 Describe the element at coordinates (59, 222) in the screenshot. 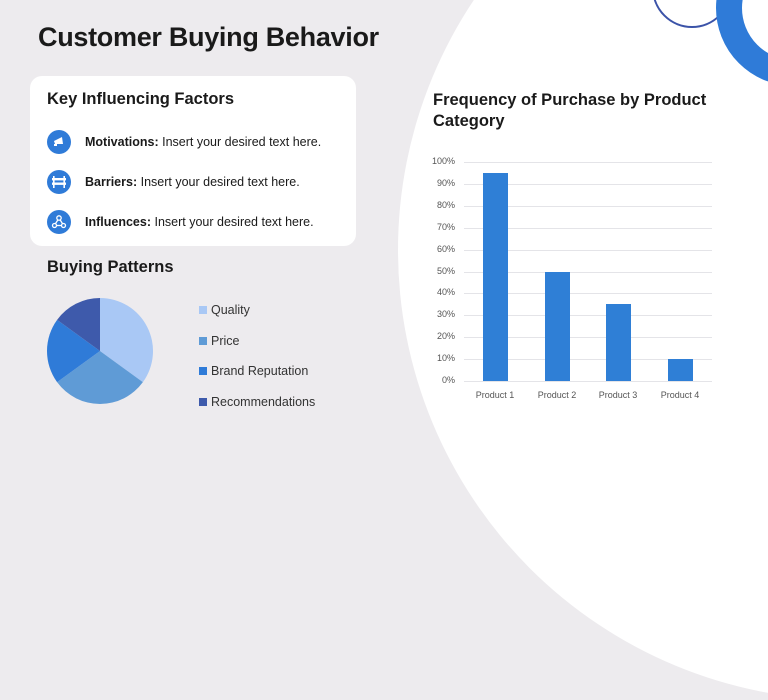

I see `network-icon` at that location.